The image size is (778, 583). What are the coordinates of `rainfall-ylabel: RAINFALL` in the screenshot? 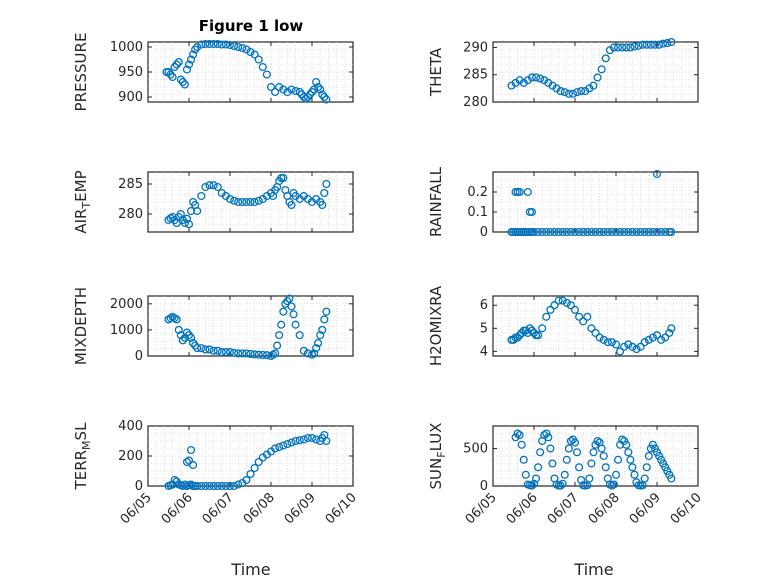 It's located at (436, 201).